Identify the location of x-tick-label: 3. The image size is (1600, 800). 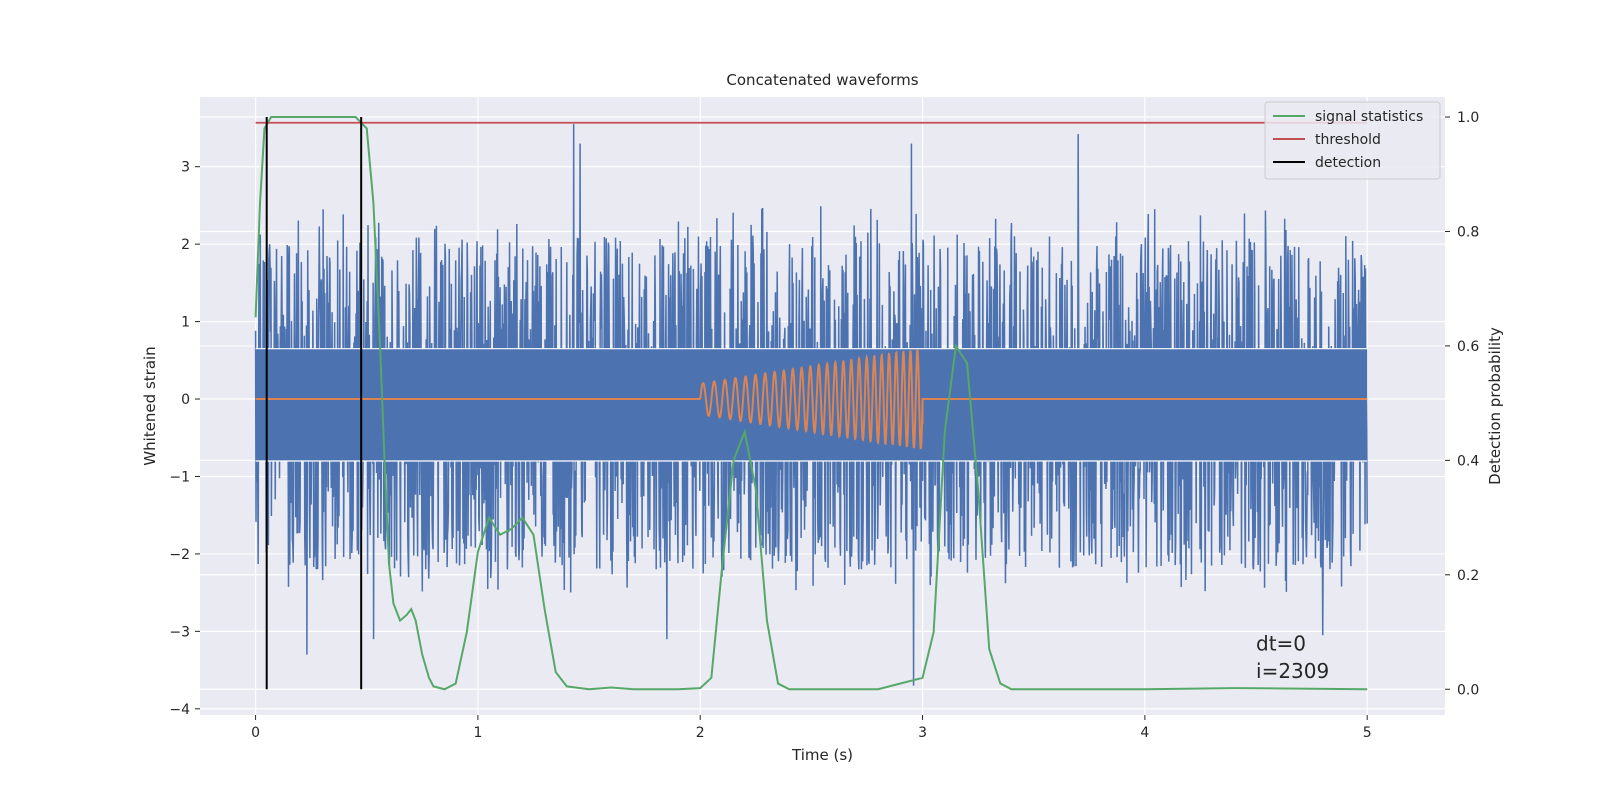
(922, 733).